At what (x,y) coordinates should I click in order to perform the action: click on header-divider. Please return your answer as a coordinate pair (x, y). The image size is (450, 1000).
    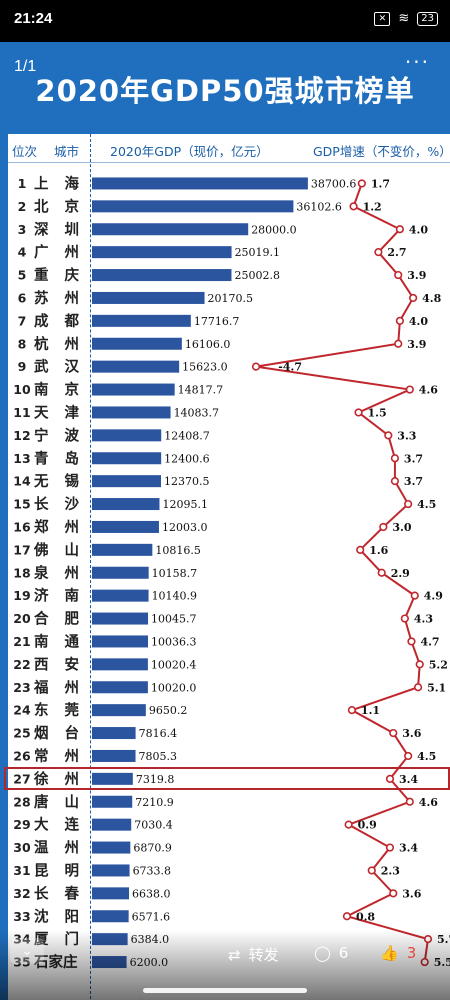
    Looking at the image, I should click on (229, 162).